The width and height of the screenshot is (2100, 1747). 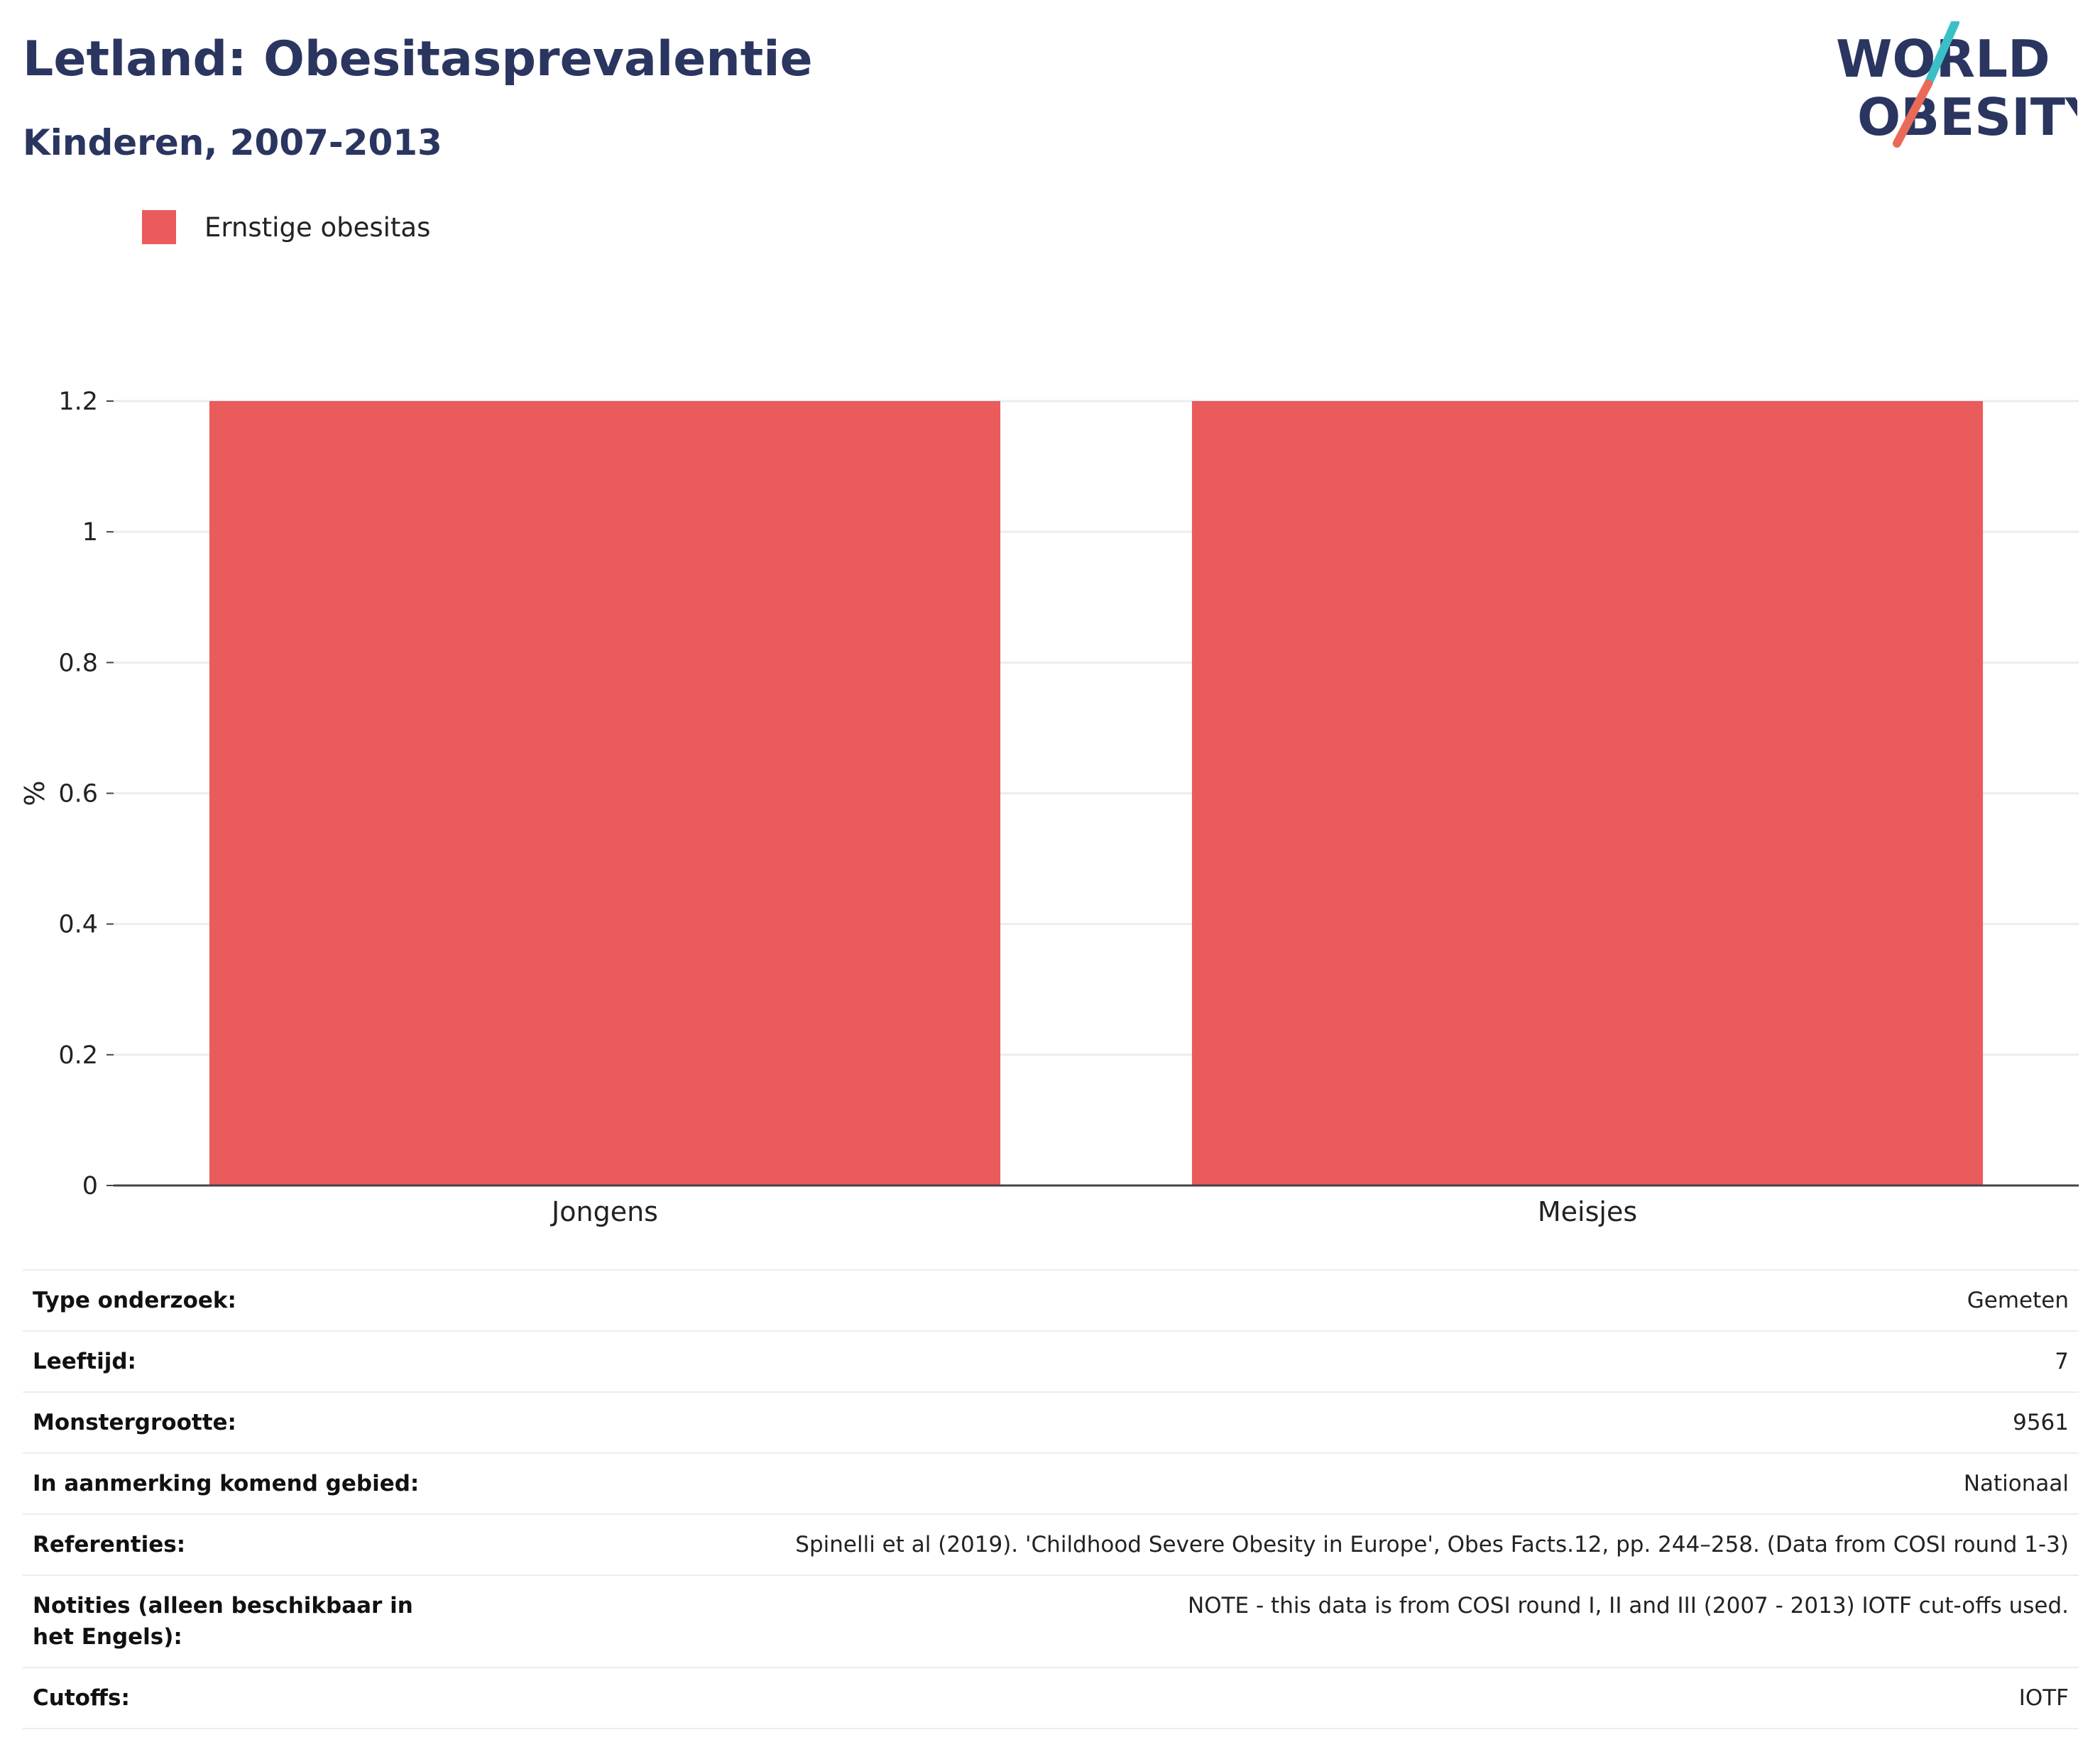 I want to click on info-key: Cutoffs:, so click(x=81, y=1698).